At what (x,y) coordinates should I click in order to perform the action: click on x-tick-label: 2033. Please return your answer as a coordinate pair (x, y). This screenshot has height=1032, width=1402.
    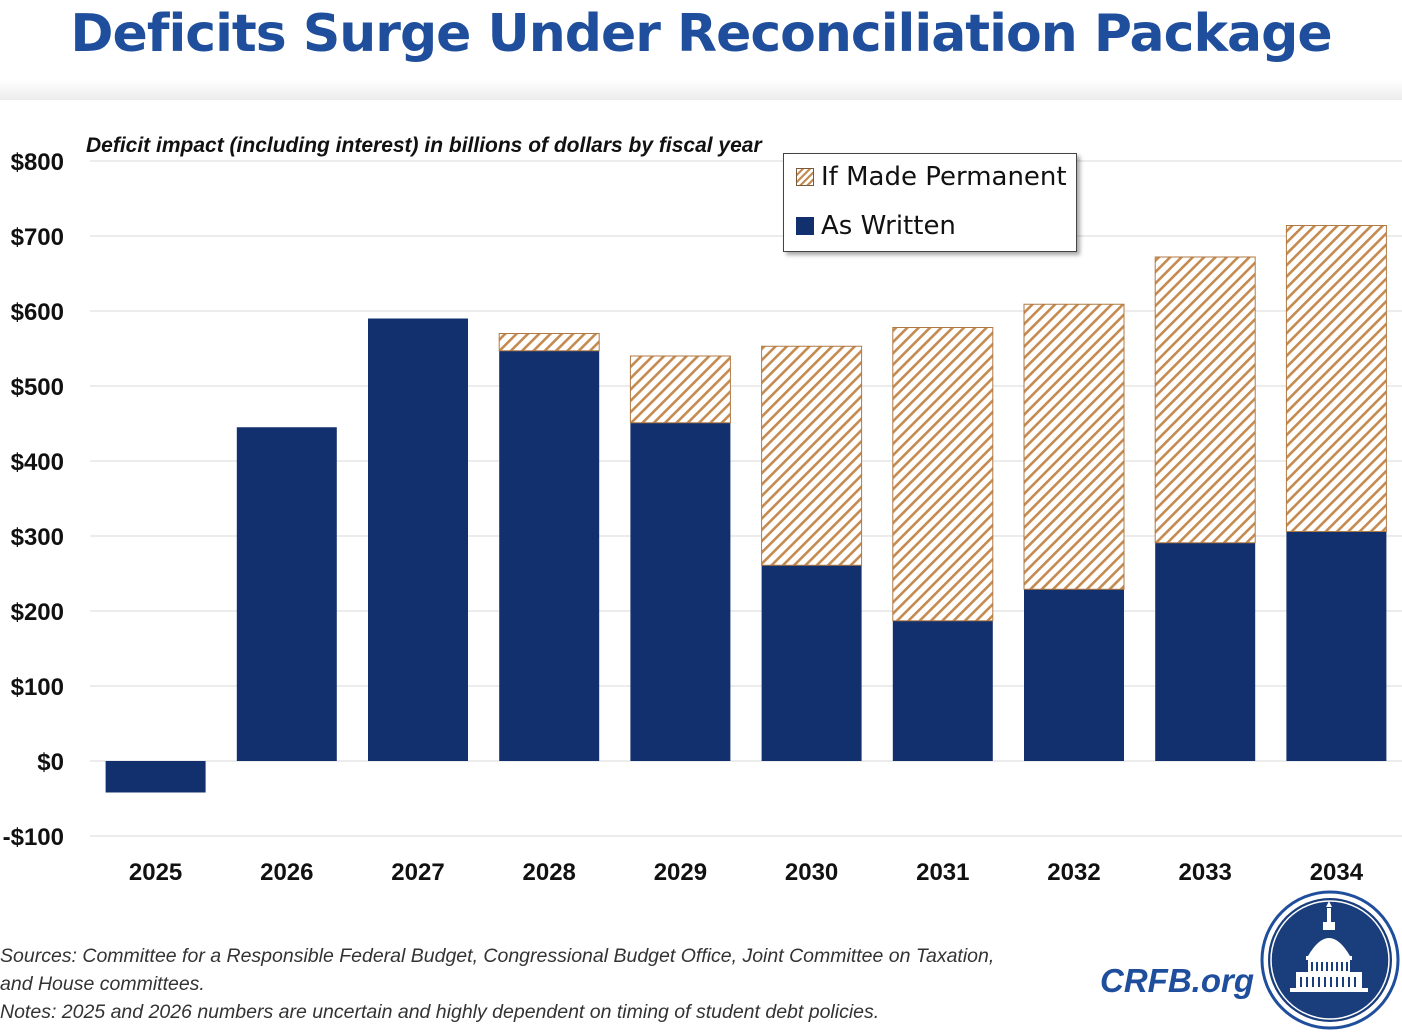
    Looking at the image, I should click on (1205, 872).